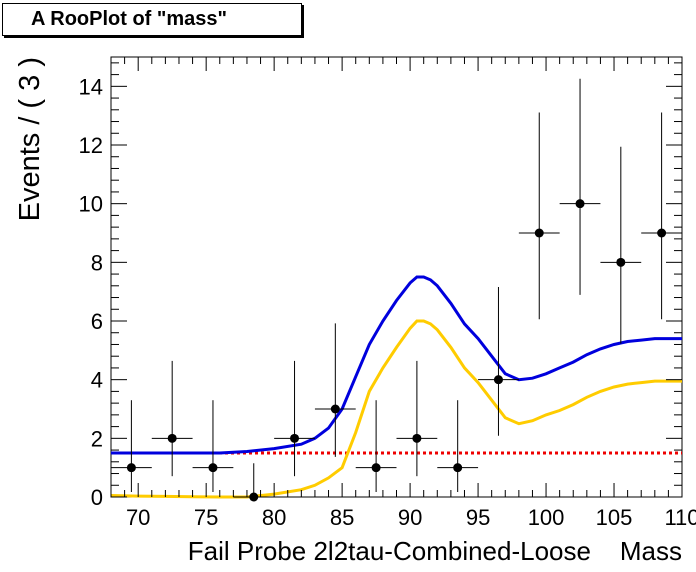  I want to click on x-axis-label: Fail Probe 2l2tau-Combined-Loose Mass, so click(435, 551).